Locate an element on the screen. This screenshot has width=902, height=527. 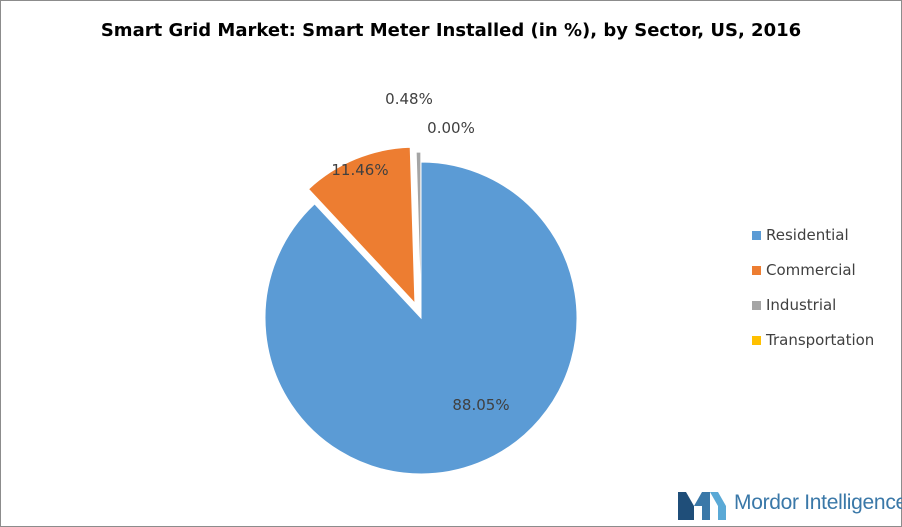
legend-label-industrial: Industrial is located at coordinates (801, 305).